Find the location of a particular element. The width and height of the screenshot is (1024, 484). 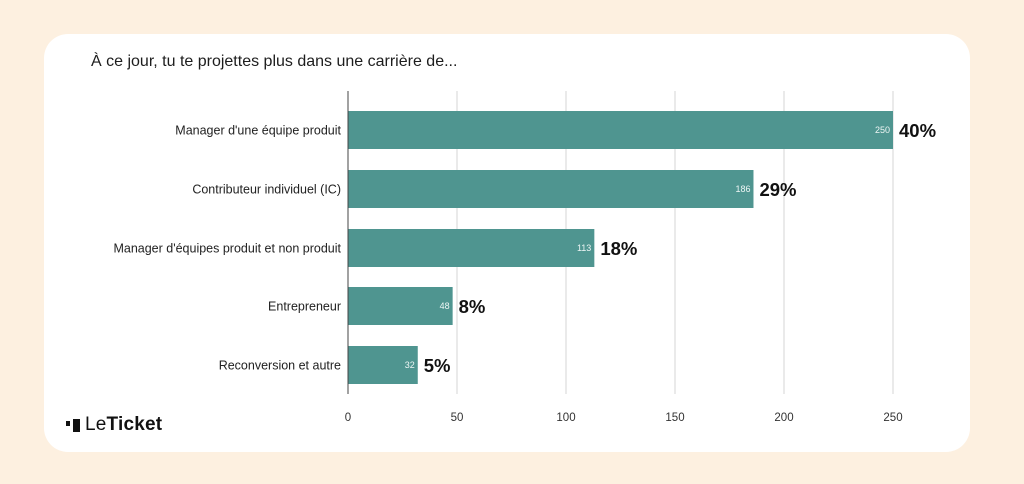

bar-value-label: 250 is located at coordinates (882, 130).